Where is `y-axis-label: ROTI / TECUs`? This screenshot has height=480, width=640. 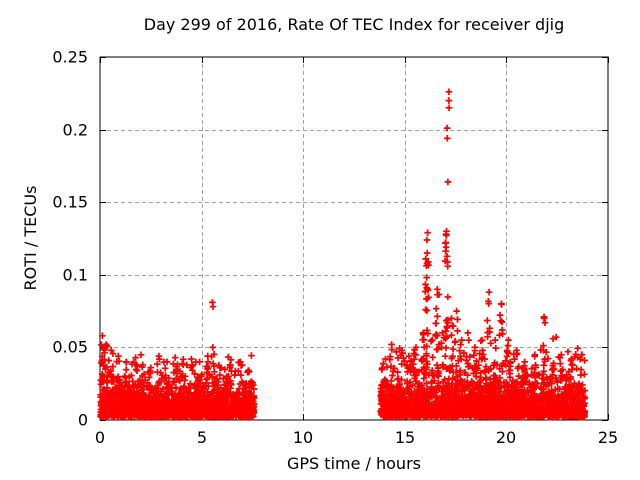 y-axis-label: ROTI / TECUs is located at coordinates (30, 238).